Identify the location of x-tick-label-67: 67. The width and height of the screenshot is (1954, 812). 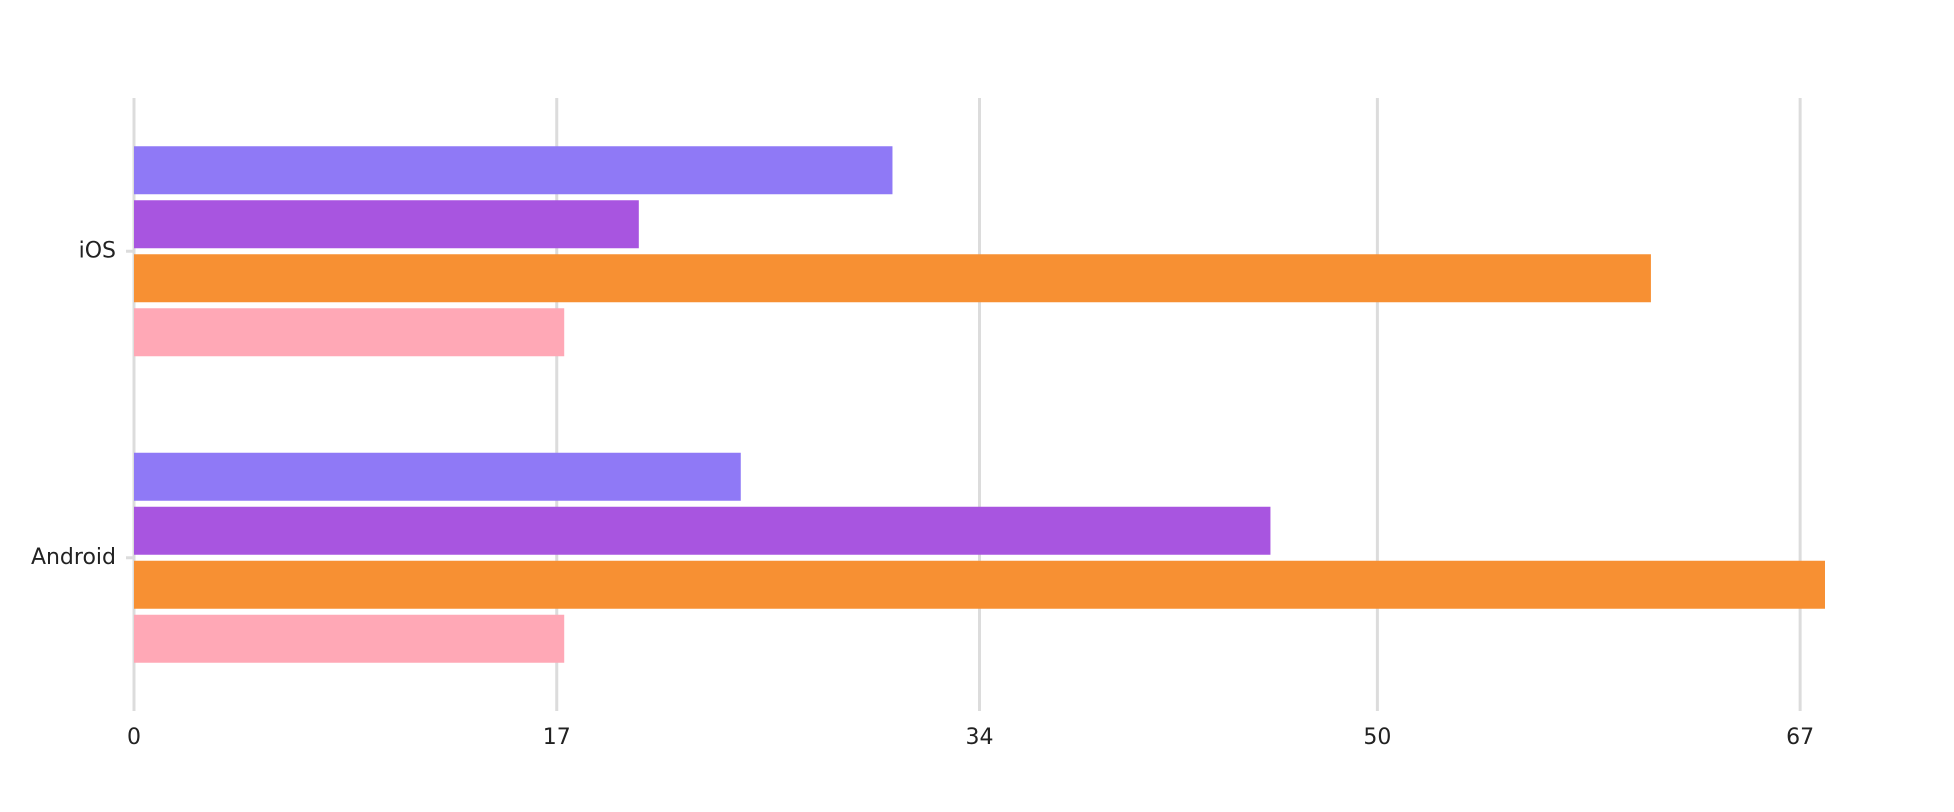
(1800, 737).